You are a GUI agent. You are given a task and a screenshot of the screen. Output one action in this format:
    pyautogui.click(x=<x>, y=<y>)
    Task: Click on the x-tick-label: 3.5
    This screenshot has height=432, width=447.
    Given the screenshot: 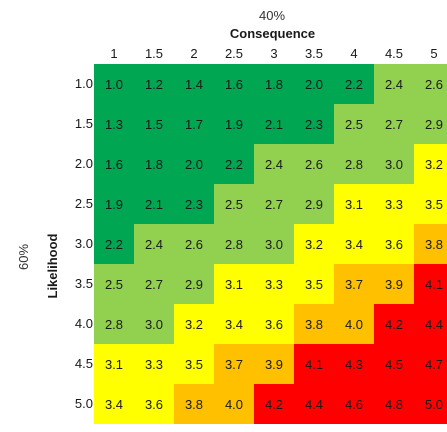 What is the action you would take?
    pyautogui.click(x=314, y=53)
    